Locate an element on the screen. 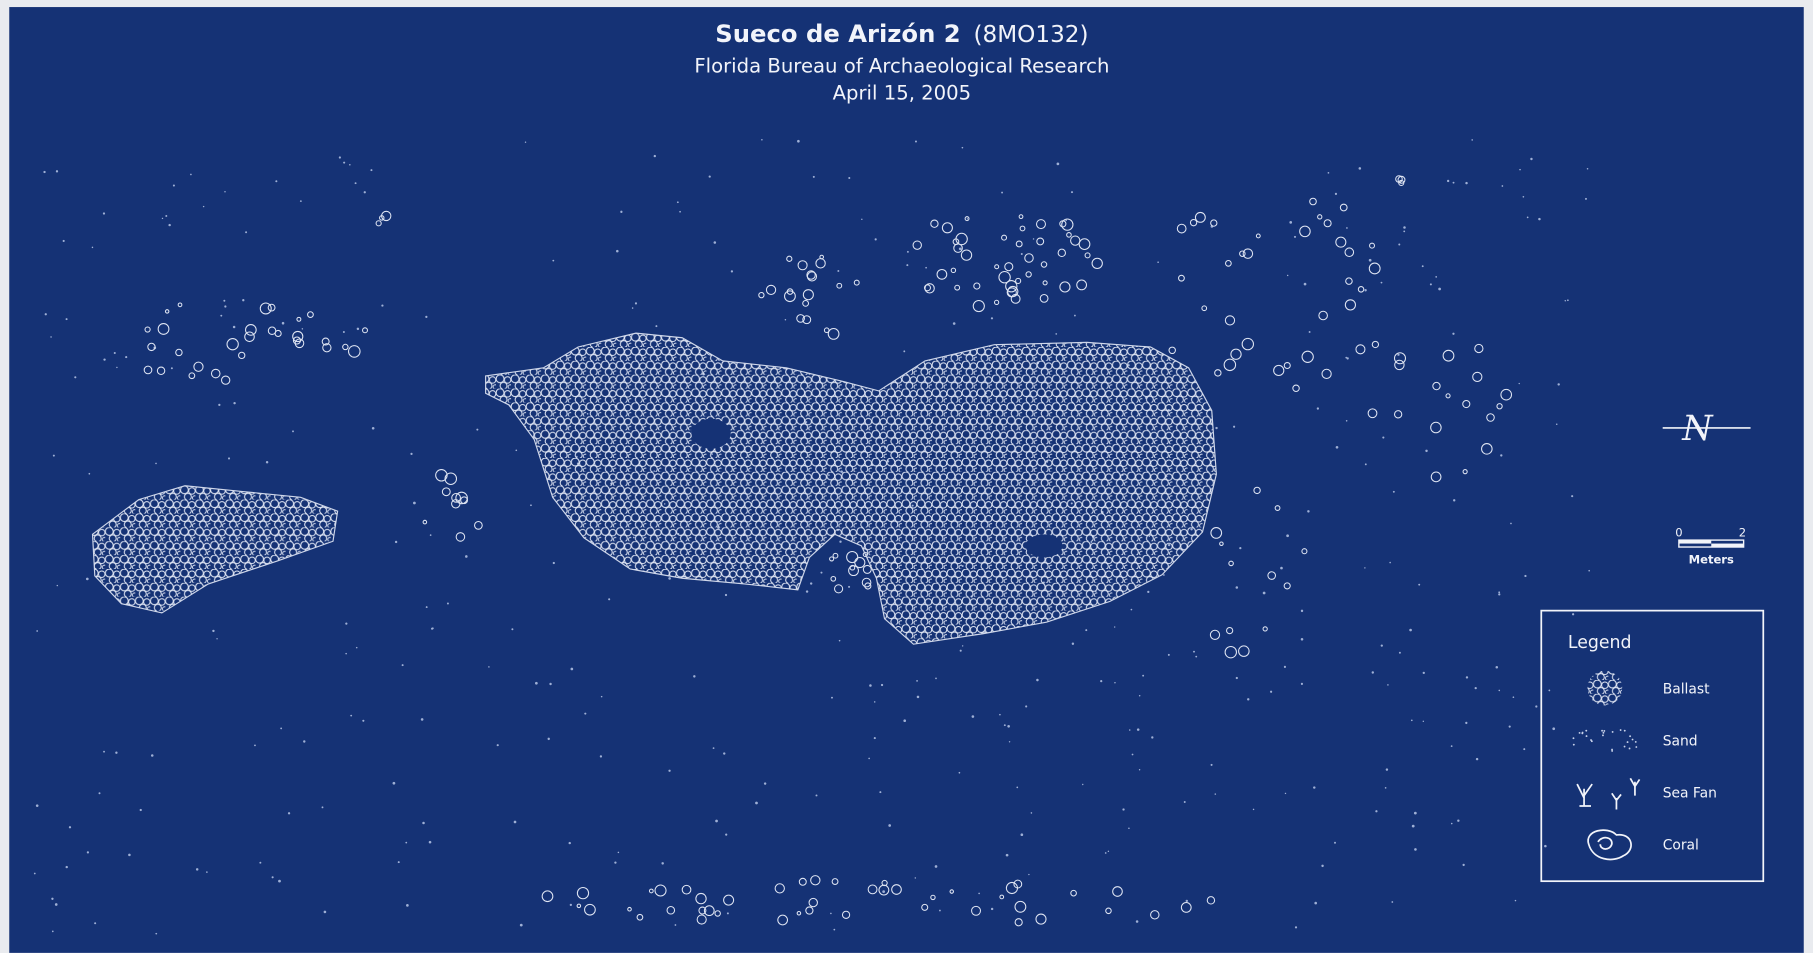 The width and height of the screenshot is (1813, 953). ballast-symbol is located at coordinates (1605, 688).